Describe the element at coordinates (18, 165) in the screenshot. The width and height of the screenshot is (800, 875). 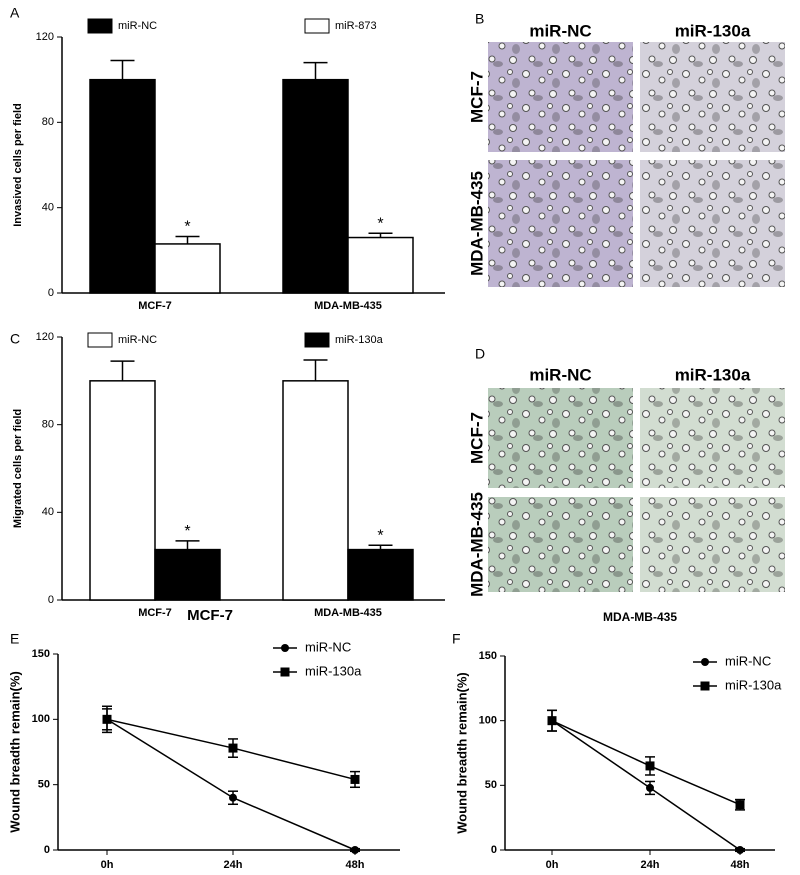
I see `y-axis-label: Invasived cells per field` at that location.